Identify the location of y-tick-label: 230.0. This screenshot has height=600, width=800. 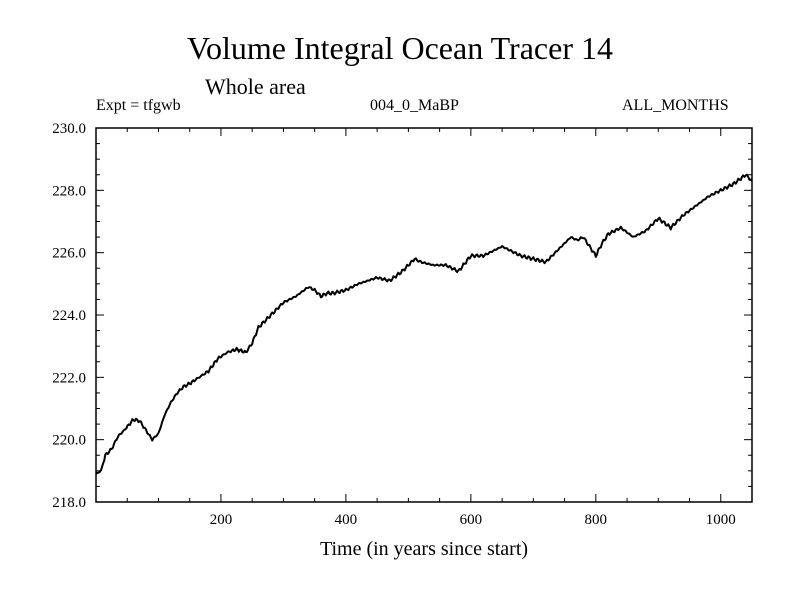
(69, 129).